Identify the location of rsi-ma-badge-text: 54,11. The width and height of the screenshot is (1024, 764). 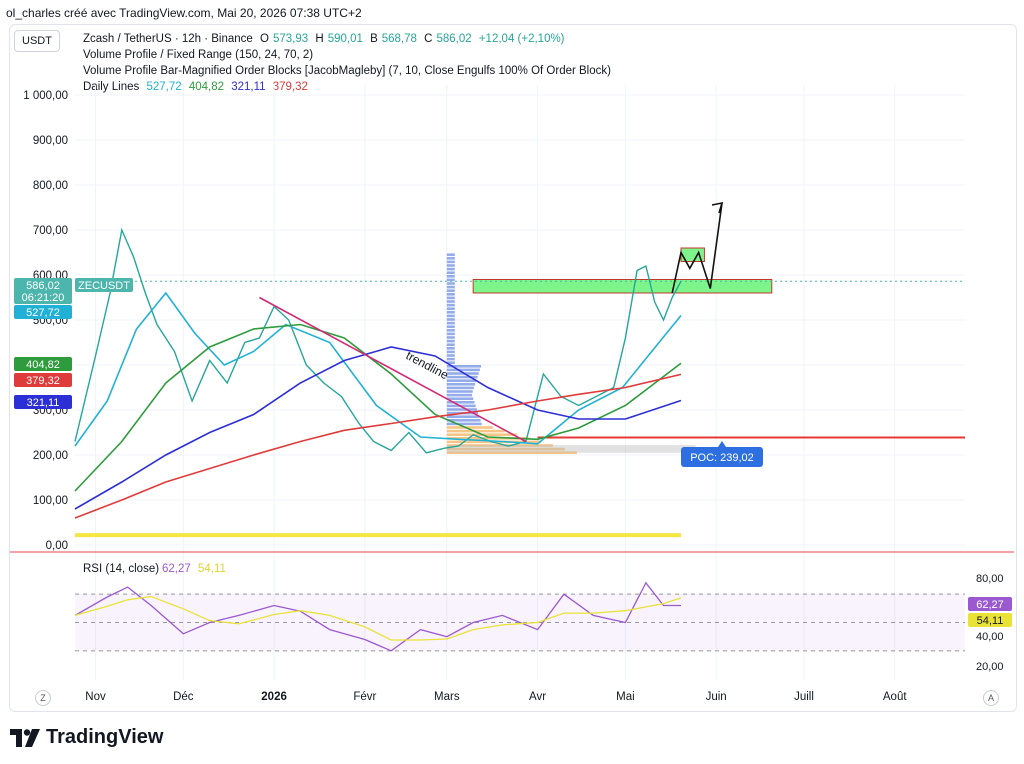
(990, 621).